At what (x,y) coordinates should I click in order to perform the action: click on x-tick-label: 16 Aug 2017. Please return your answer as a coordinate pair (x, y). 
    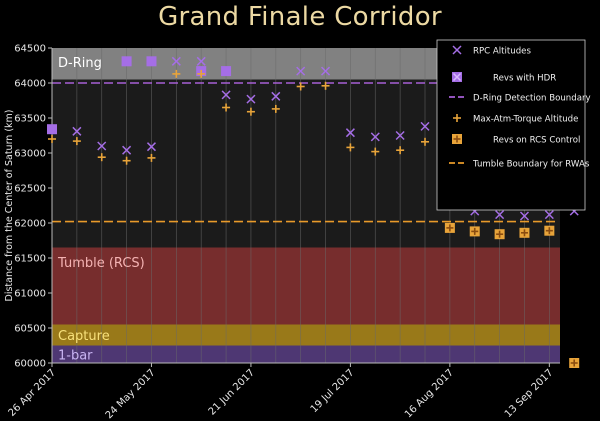
    Looking at the image, I should click on (429, 393).